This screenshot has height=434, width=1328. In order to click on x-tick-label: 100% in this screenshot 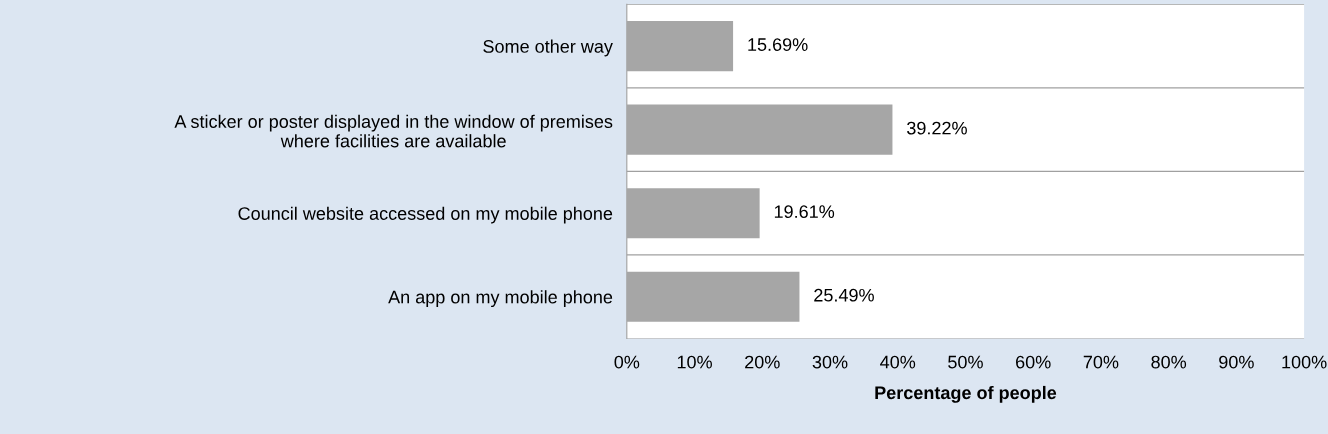, I will do `click(1304, 362)`.